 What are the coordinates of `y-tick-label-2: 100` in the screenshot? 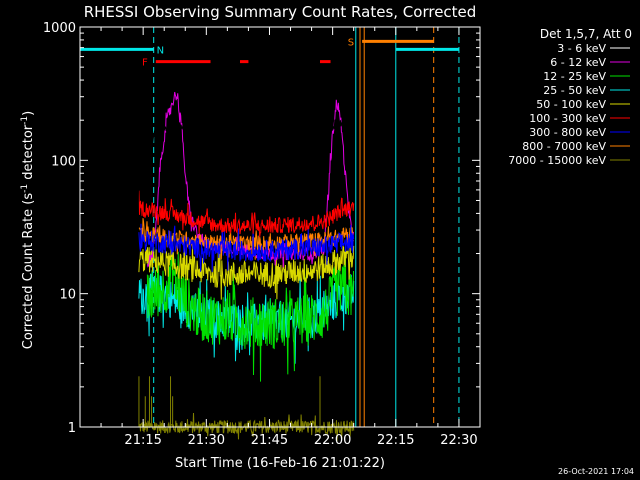 It's located at (63, 161).